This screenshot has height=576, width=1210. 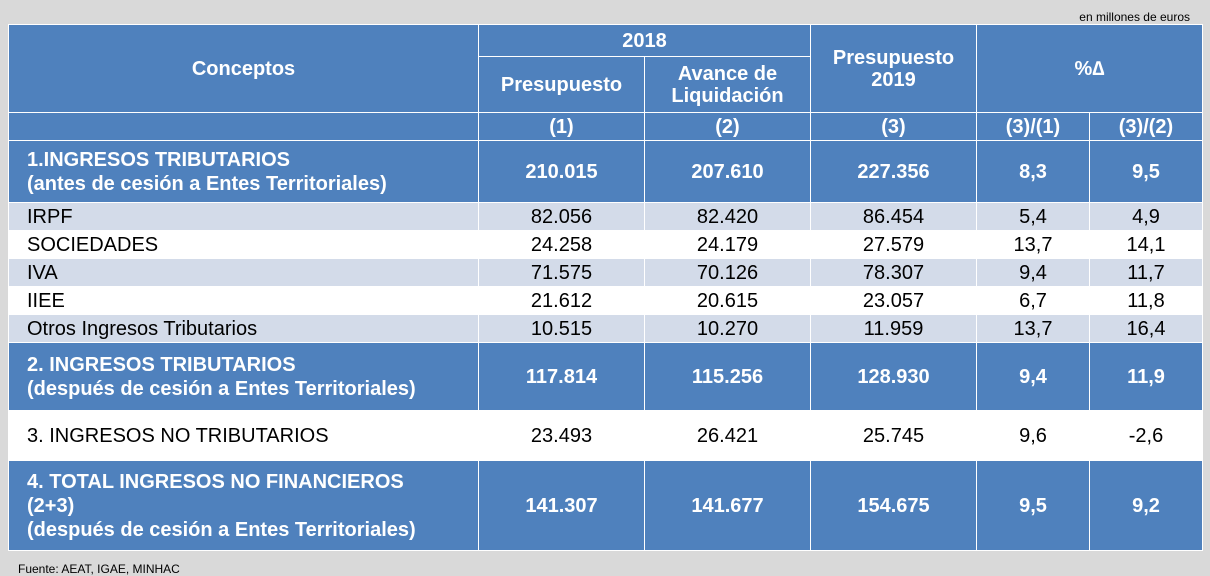 I want to click on cell-value: 5,4, so click(x=1033, y=216).